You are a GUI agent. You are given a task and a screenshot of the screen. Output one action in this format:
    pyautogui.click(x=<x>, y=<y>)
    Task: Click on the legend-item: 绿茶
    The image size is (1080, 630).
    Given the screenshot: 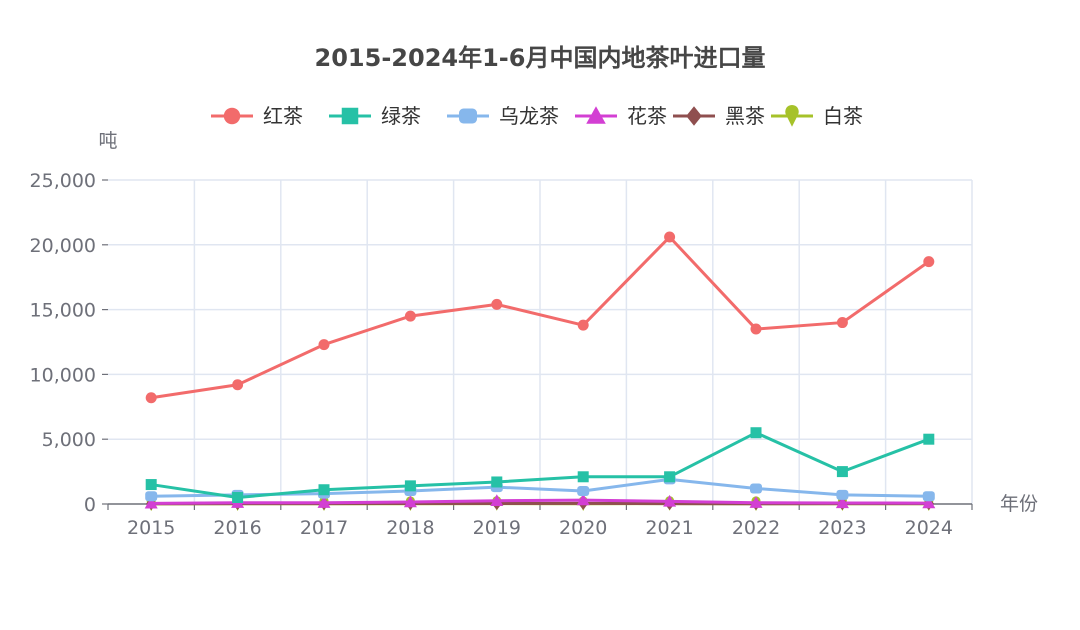 What is the action you would take?
    pyautogui.click(x=375, y=116)
    